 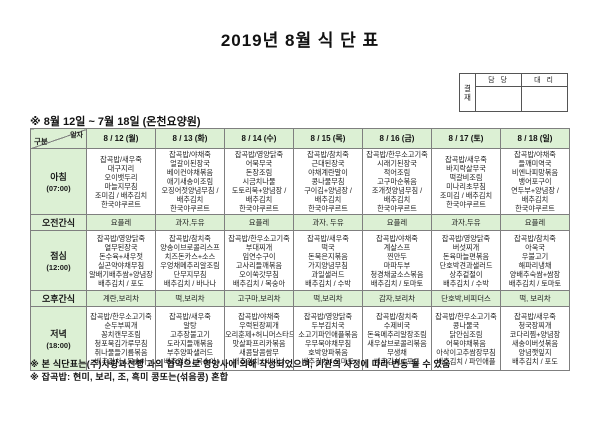 What do you see at coordinates (58, 298) in the screenshot?
I see `row-label: 오후간식` at bounding box center [58, 298].